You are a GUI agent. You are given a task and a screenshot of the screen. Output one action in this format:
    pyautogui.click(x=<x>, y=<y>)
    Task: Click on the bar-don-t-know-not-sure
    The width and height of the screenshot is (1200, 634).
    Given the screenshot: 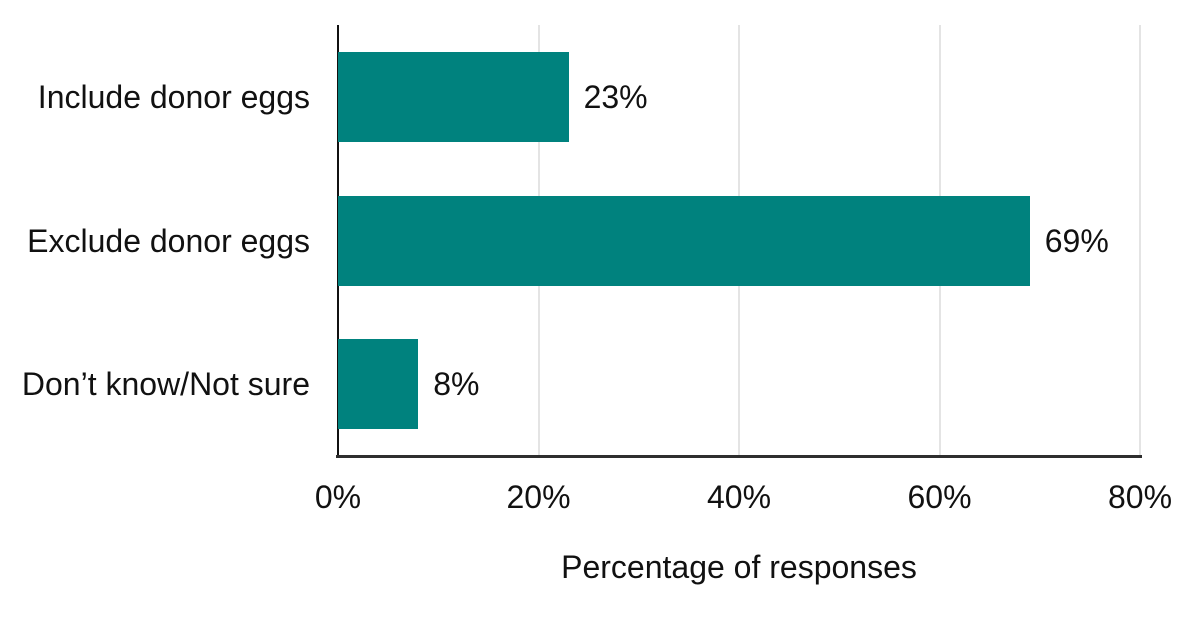 What is the action you would take?
    pyautogui.click(x=378, y=384)
    